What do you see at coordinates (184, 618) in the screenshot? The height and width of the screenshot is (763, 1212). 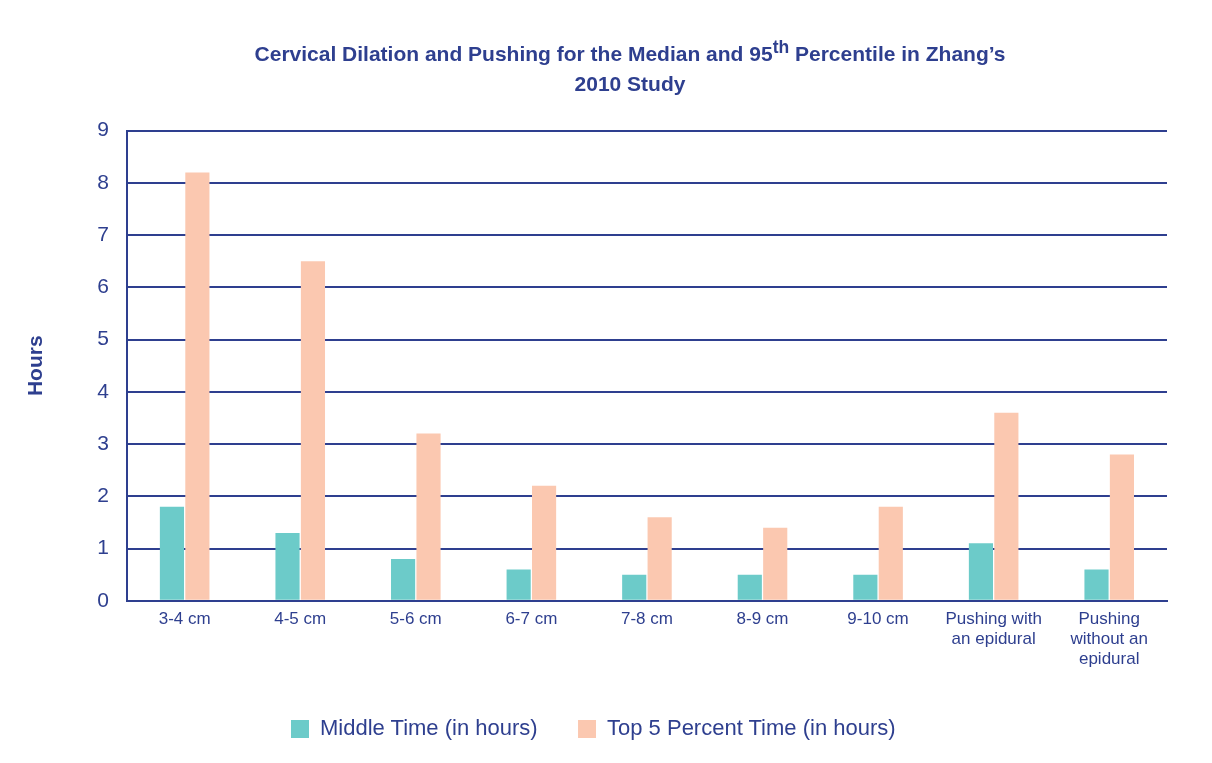 I see `x-tick-label: 3-4 cm` at bounding box center [184, 618].